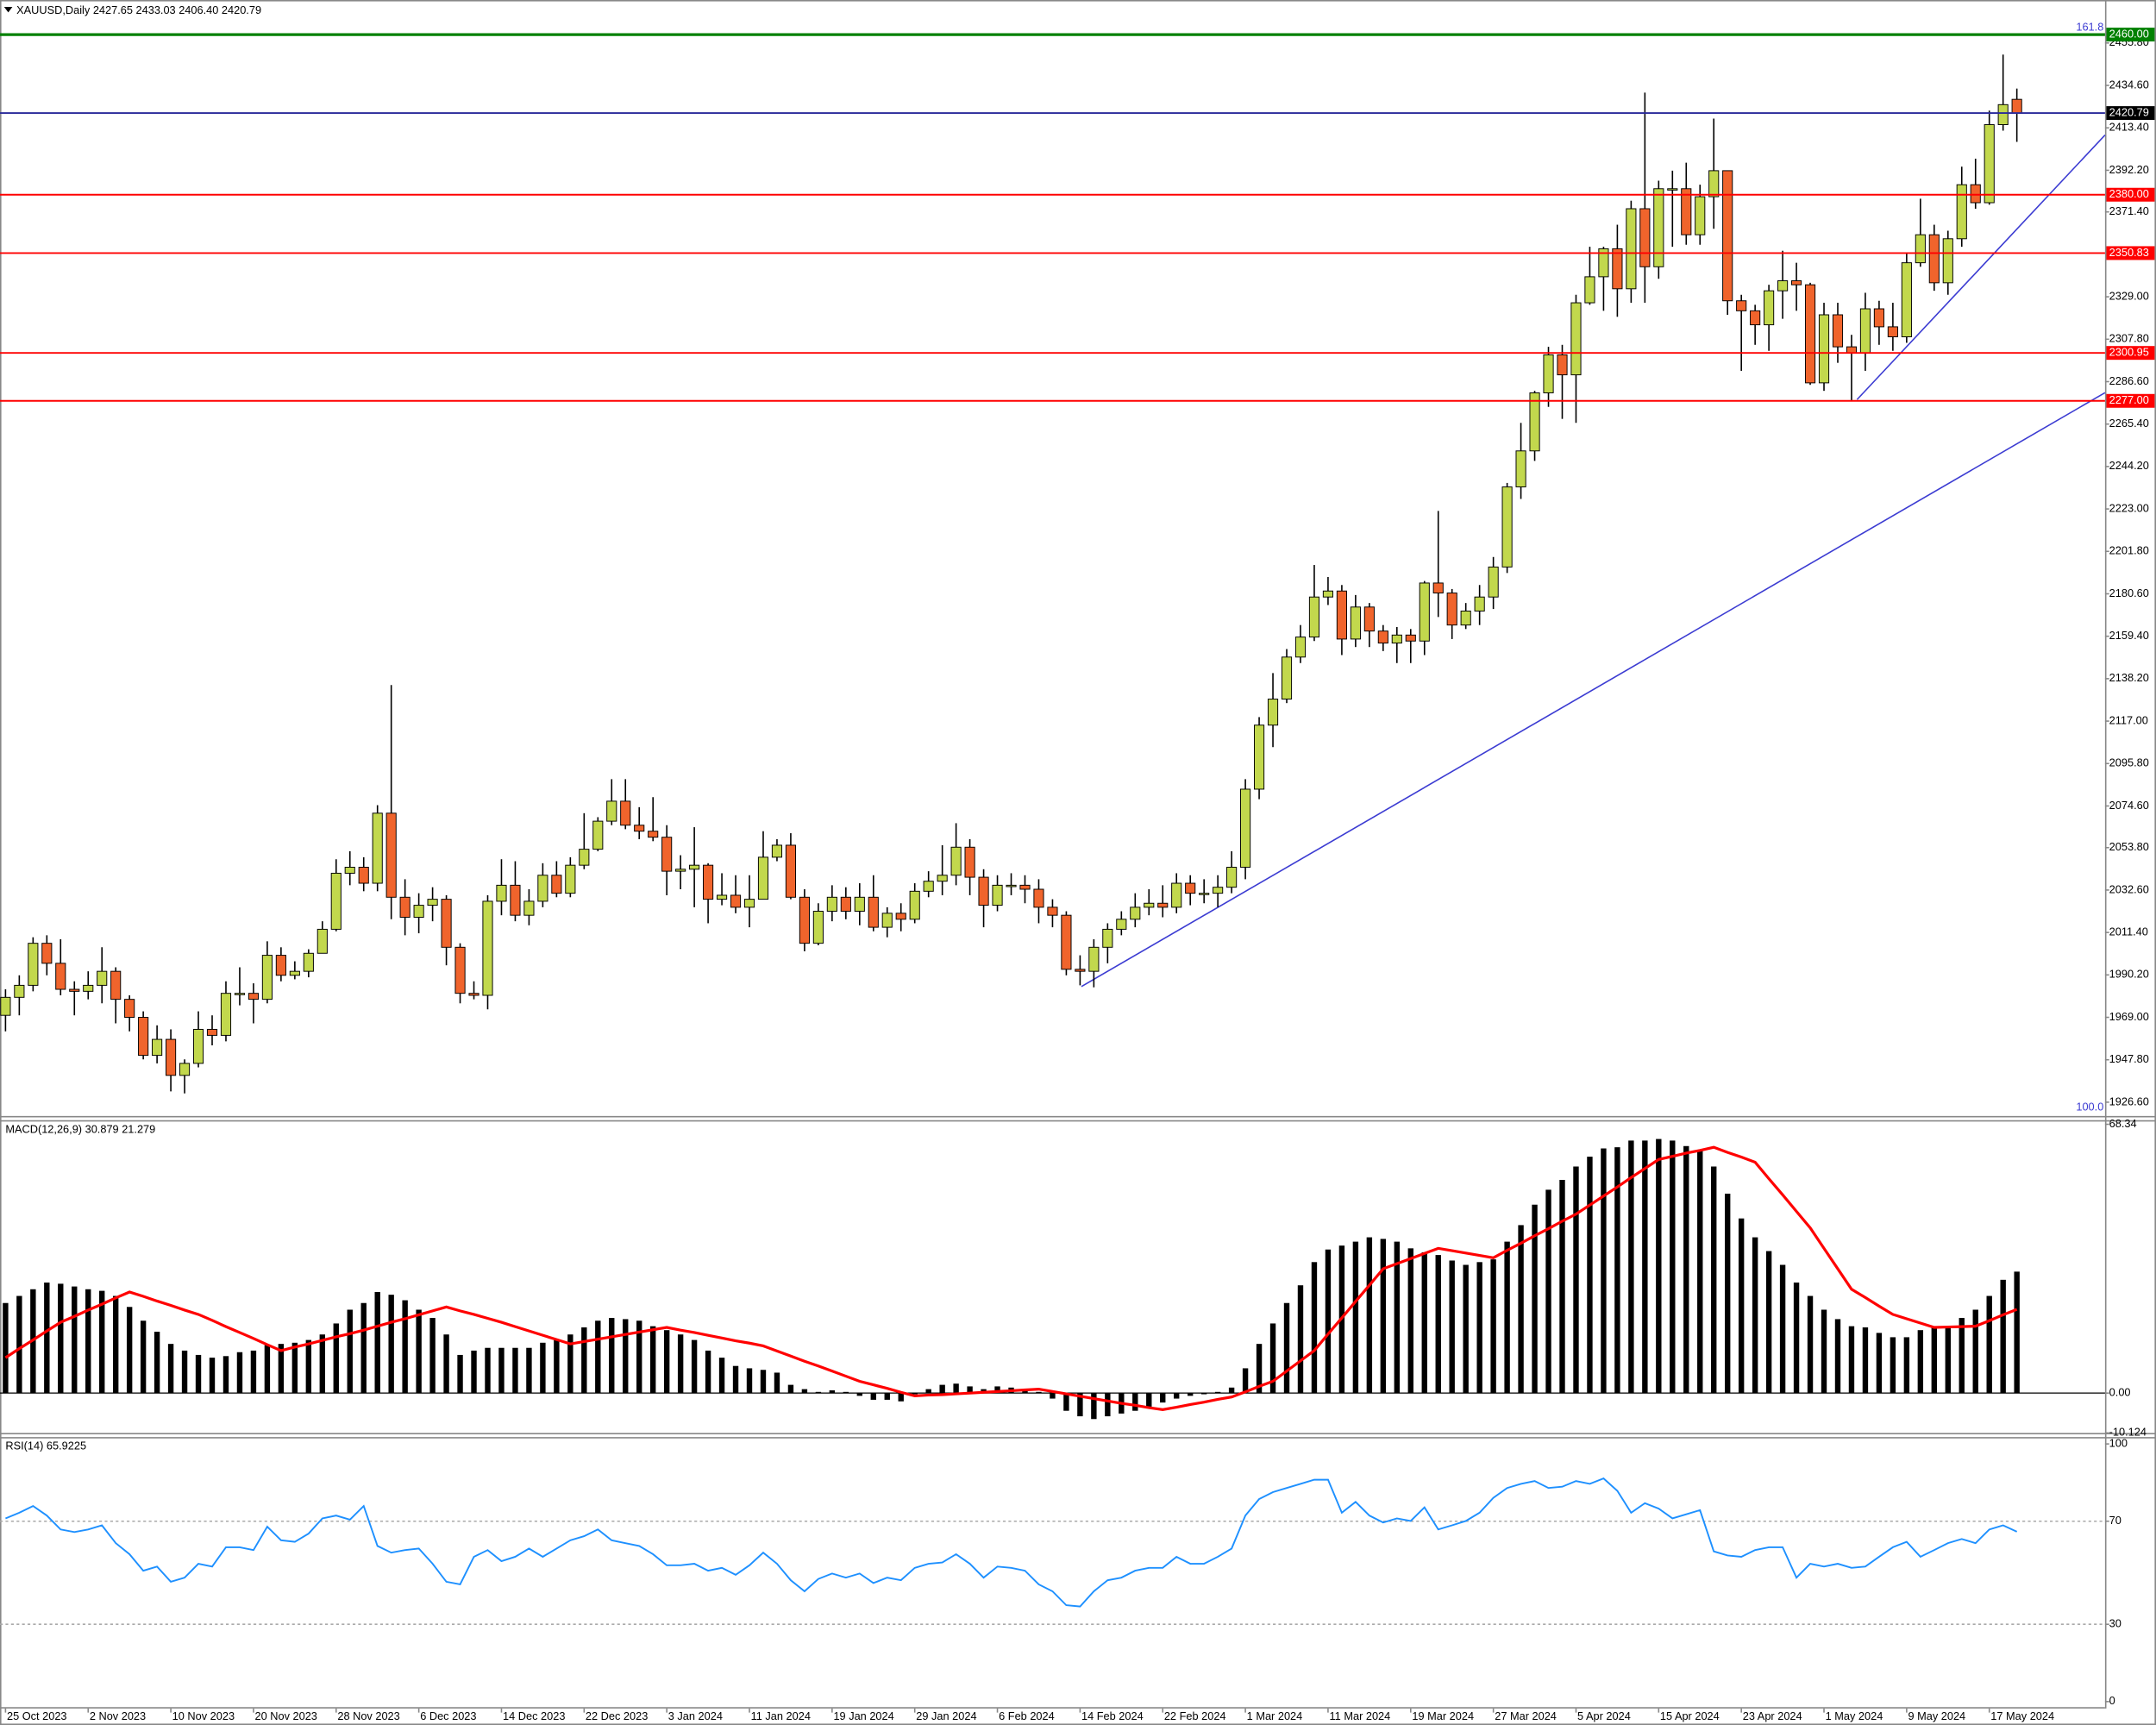 The width and height of the screenshot is (2156, 1725). Describe the element at coordinates (1027, 1716) in the screenshot. I see `x-tick-label: 6 Feb 2024` at that location.